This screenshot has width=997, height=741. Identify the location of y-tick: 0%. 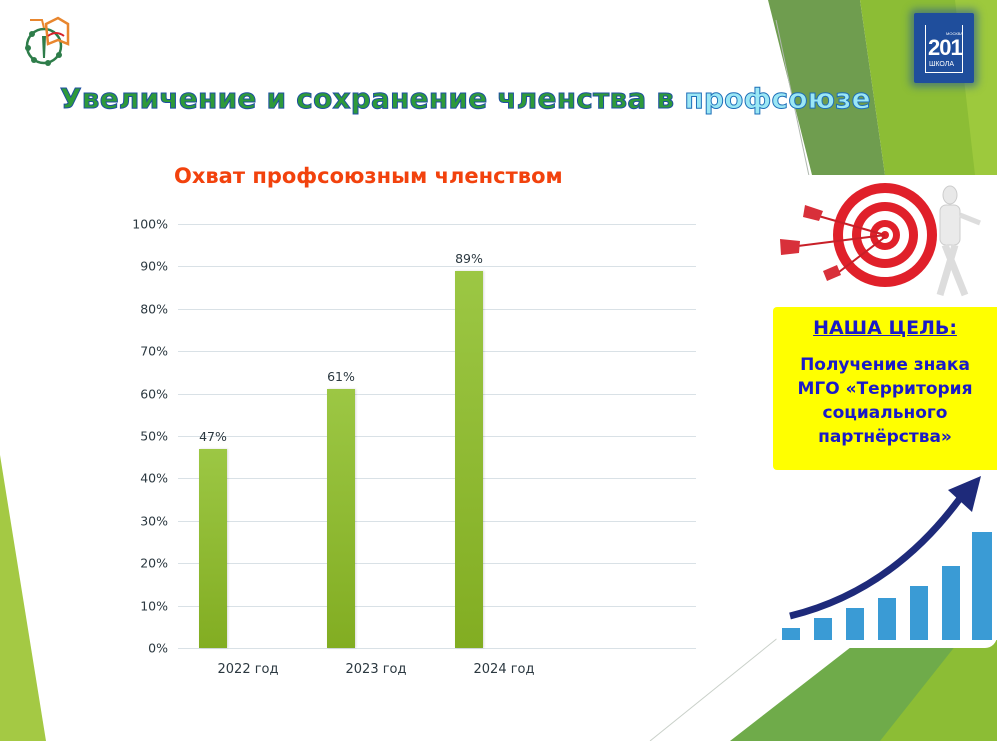
(158, 648).